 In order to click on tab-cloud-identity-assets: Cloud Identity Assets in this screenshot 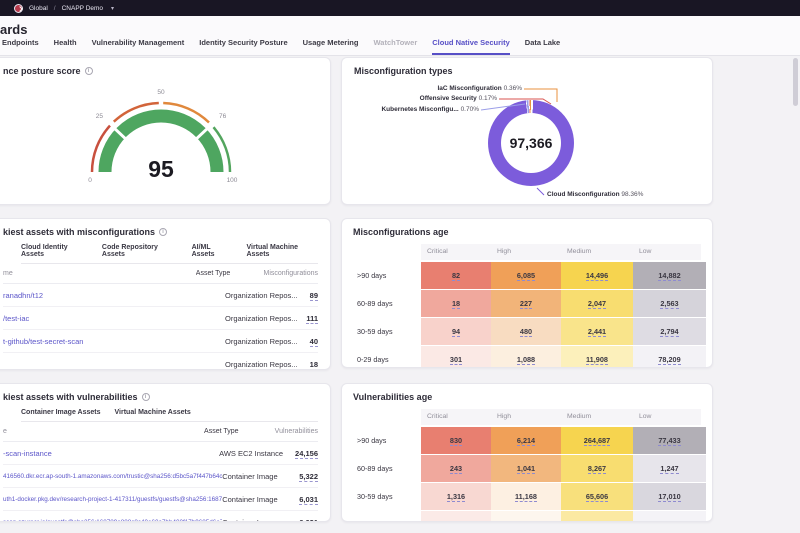, I will do `click(44, 251)`.